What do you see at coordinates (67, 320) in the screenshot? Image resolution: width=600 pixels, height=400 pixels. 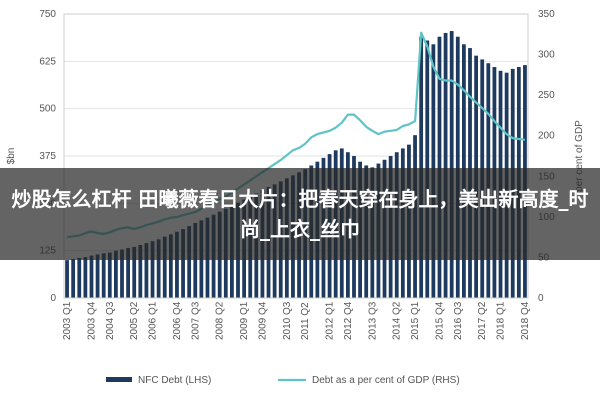 I see `x-tick-label: 2003 Q1` at bounding box center [67, 320].